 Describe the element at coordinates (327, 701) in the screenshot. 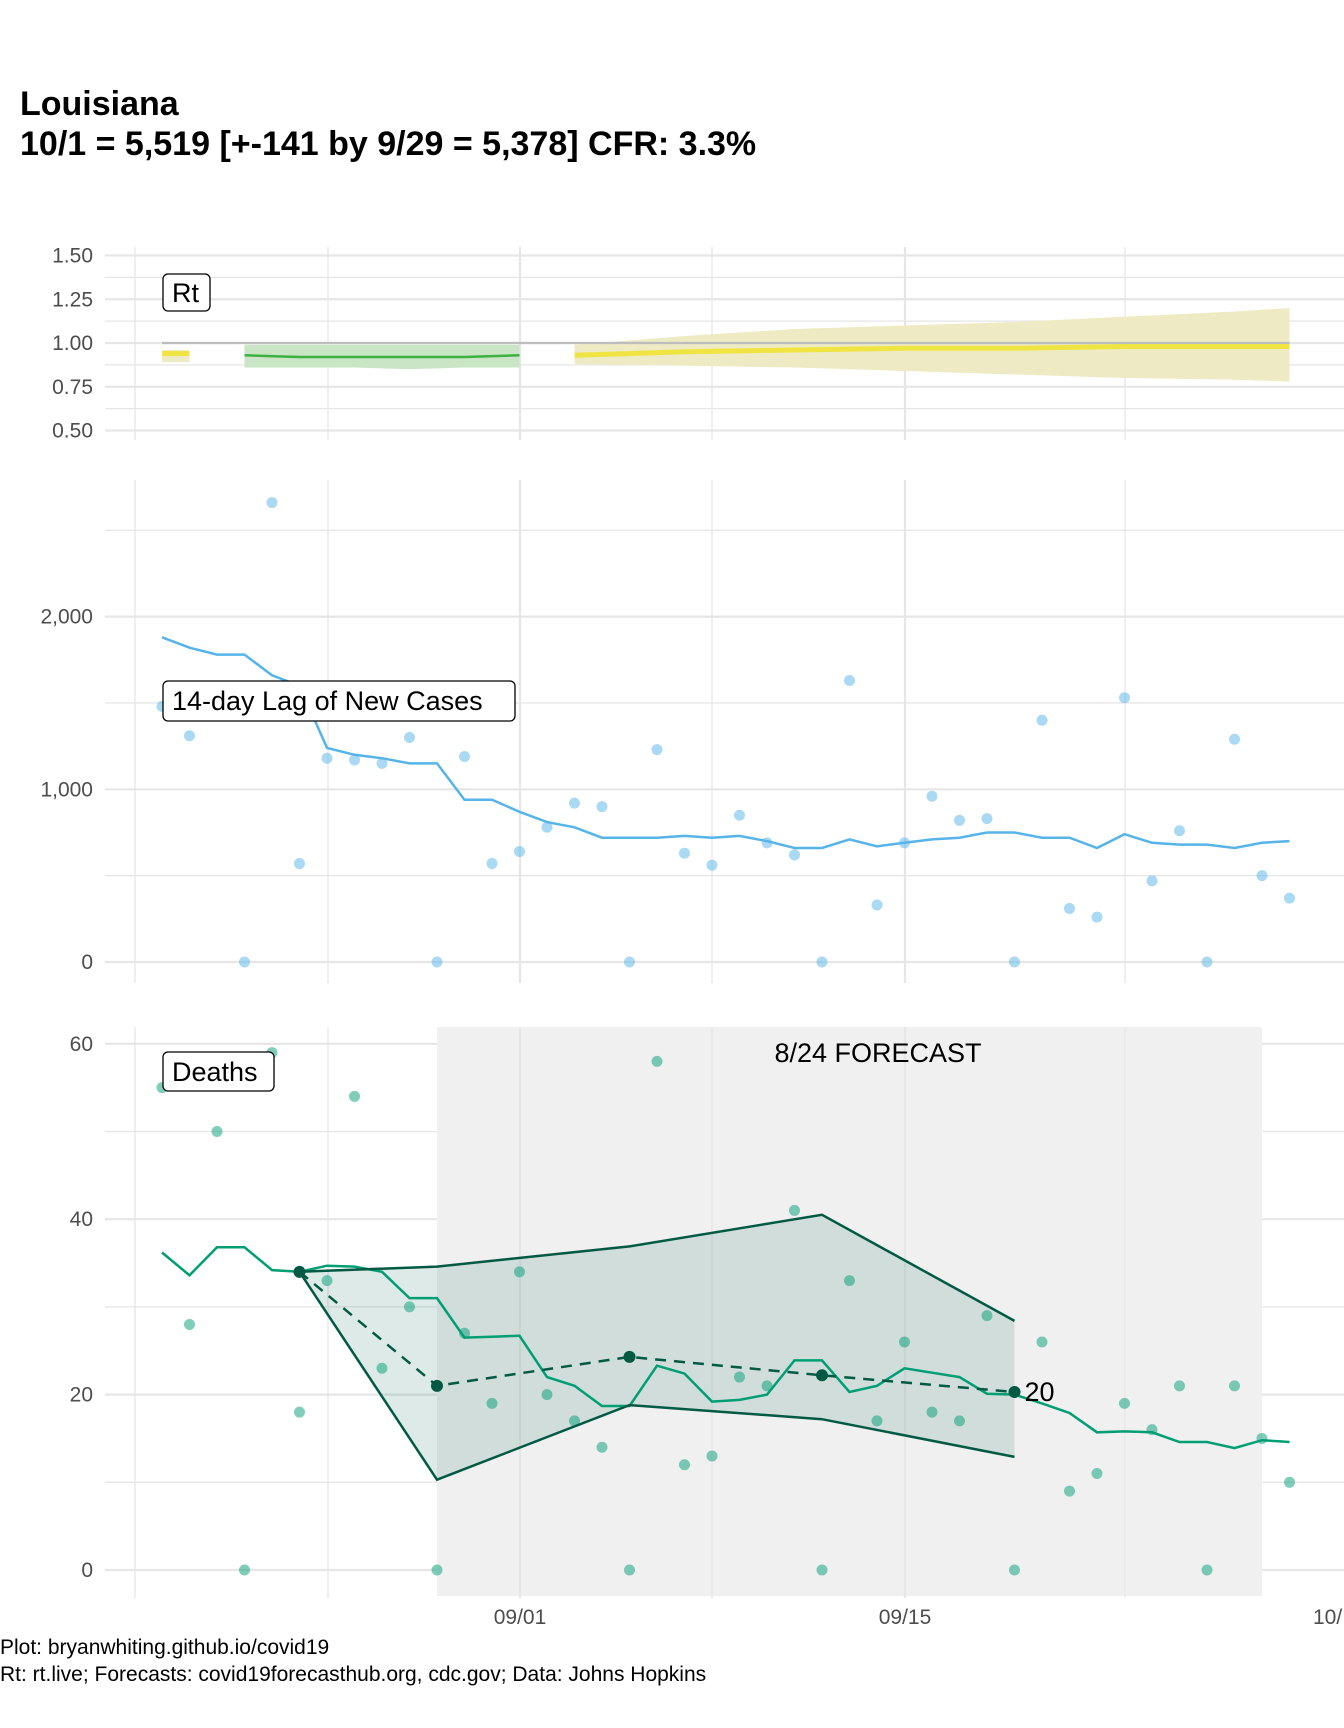

I see `cases-label-text: 14-day Lag of New Cases` at that location.